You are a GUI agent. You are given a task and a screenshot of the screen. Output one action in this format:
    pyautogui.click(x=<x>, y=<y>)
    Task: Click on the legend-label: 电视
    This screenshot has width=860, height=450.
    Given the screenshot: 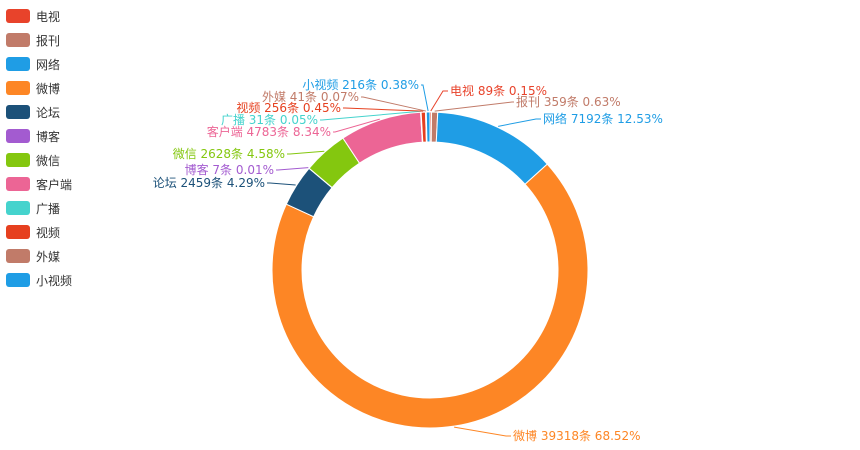 What is the action you would take?
    pyautogui.click(x=48, y=16)
    